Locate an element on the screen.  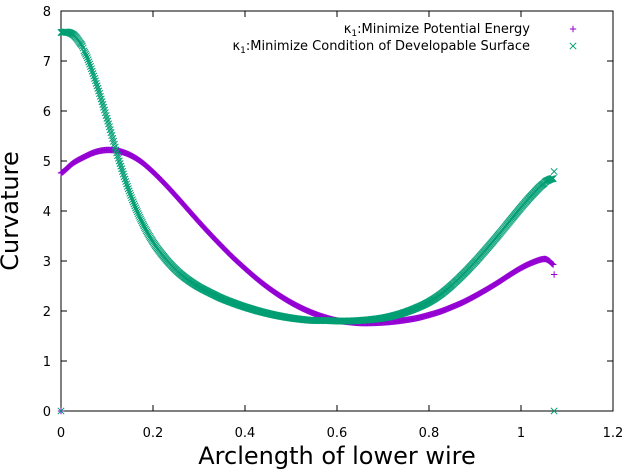
x-tick-label: 0.2 is located at coordinates (153, 433).